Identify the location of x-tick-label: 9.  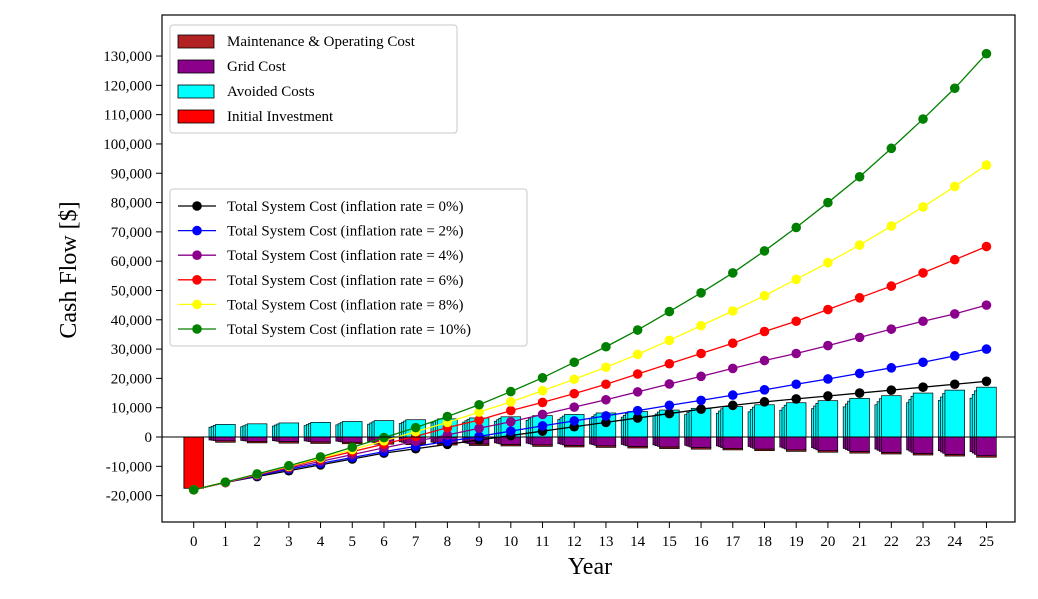
(479, 542).